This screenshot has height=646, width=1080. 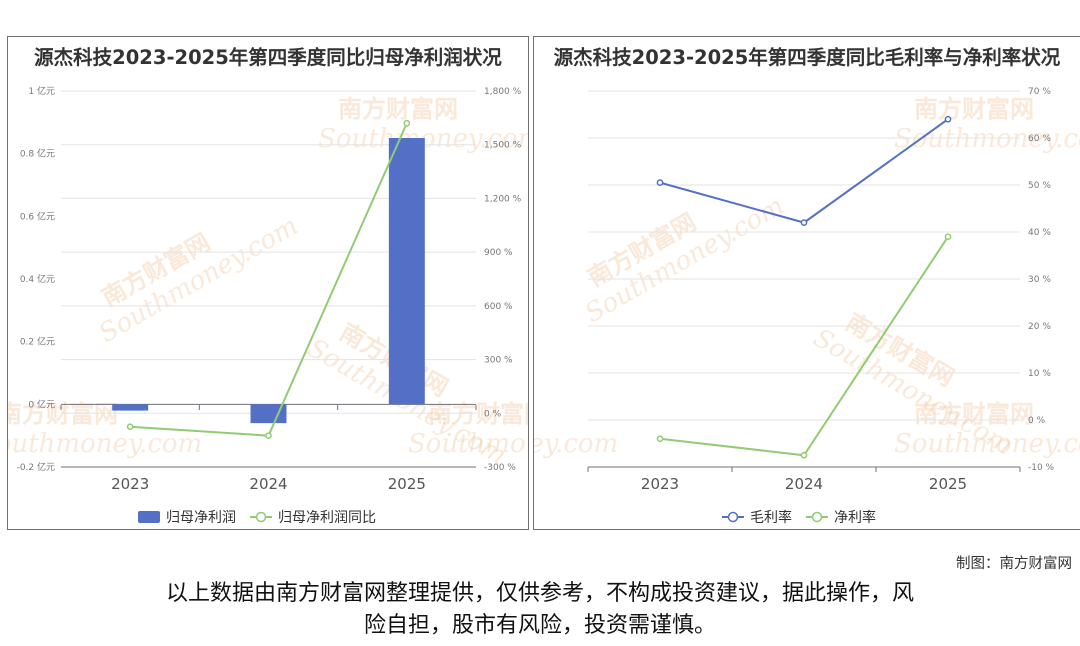 I want to click on y-left-tick-label: 1 亿元, so click(x=41, y=91).